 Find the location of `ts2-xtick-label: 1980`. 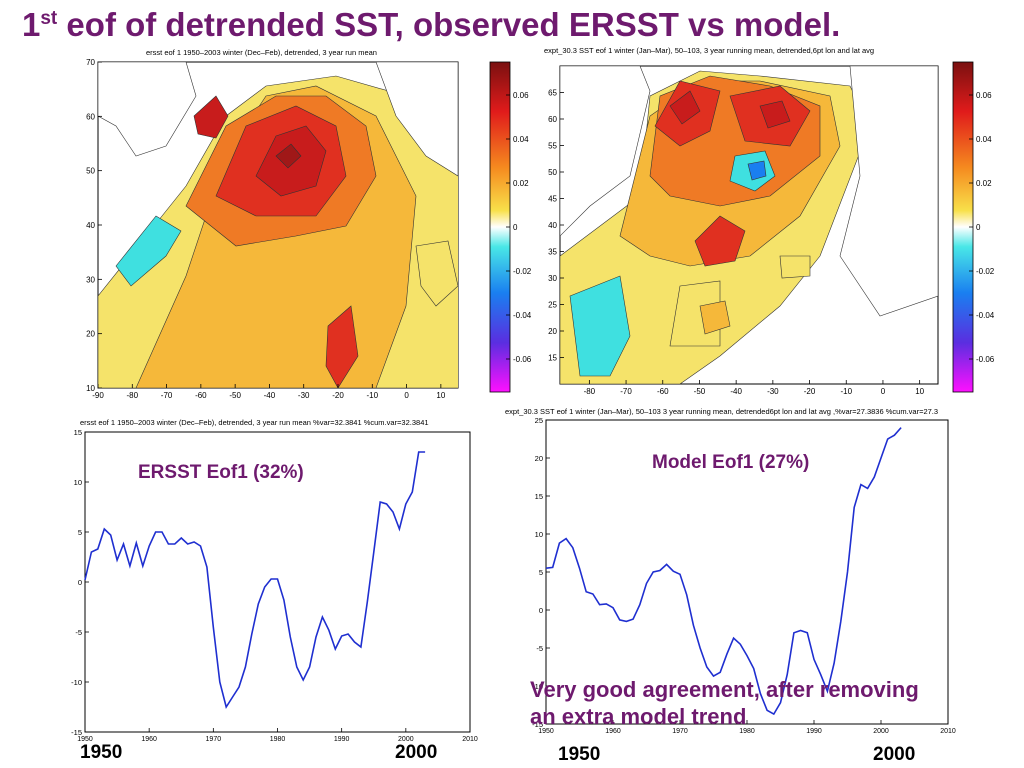

ts2-xtick-label: 1980 is located at coordinates (747, 731).